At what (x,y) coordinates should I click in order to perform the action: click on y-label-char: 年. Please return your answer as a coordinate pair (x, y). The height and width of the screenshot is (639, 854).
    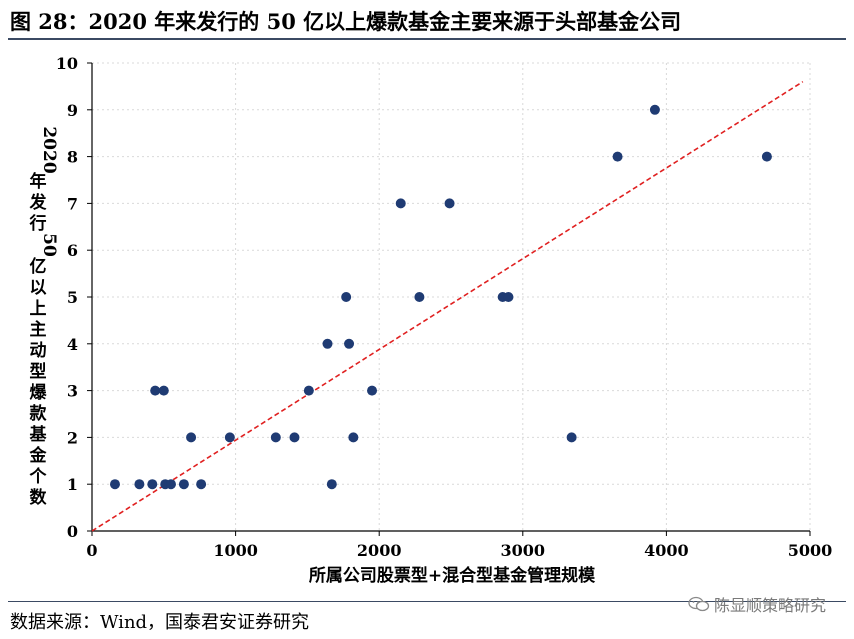
    Looking at the image, I should click on (38, 181).